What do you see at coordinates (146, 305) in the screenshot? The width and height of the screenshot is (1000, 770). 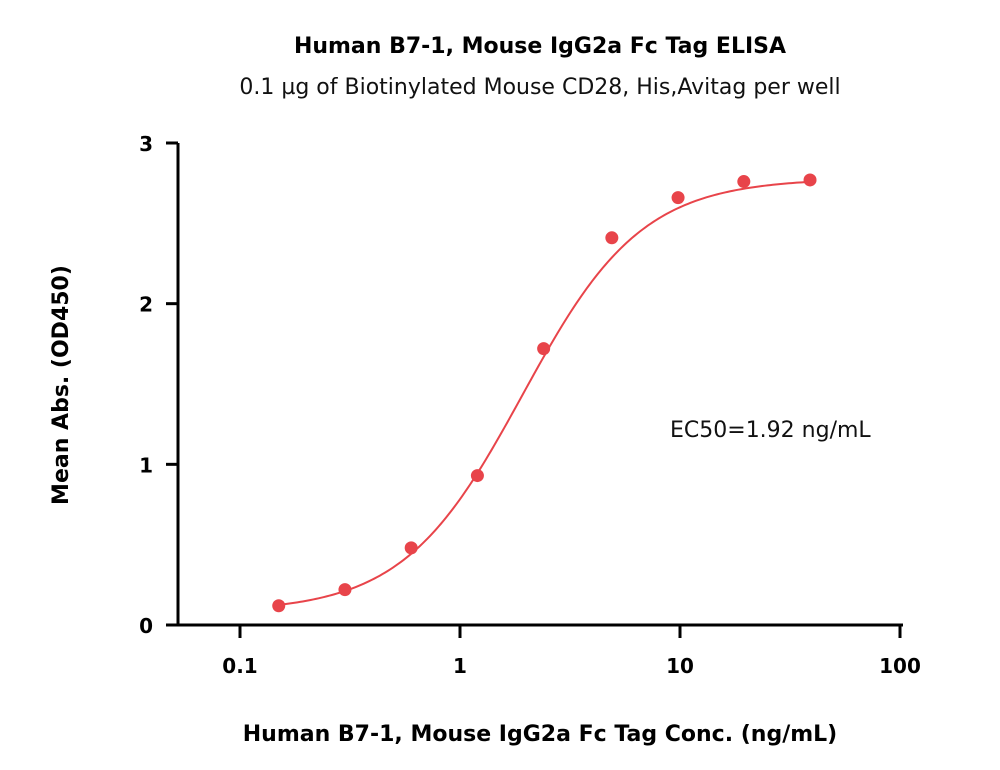 I see `y-tick-label: 2` at bounding box center [146, 305].